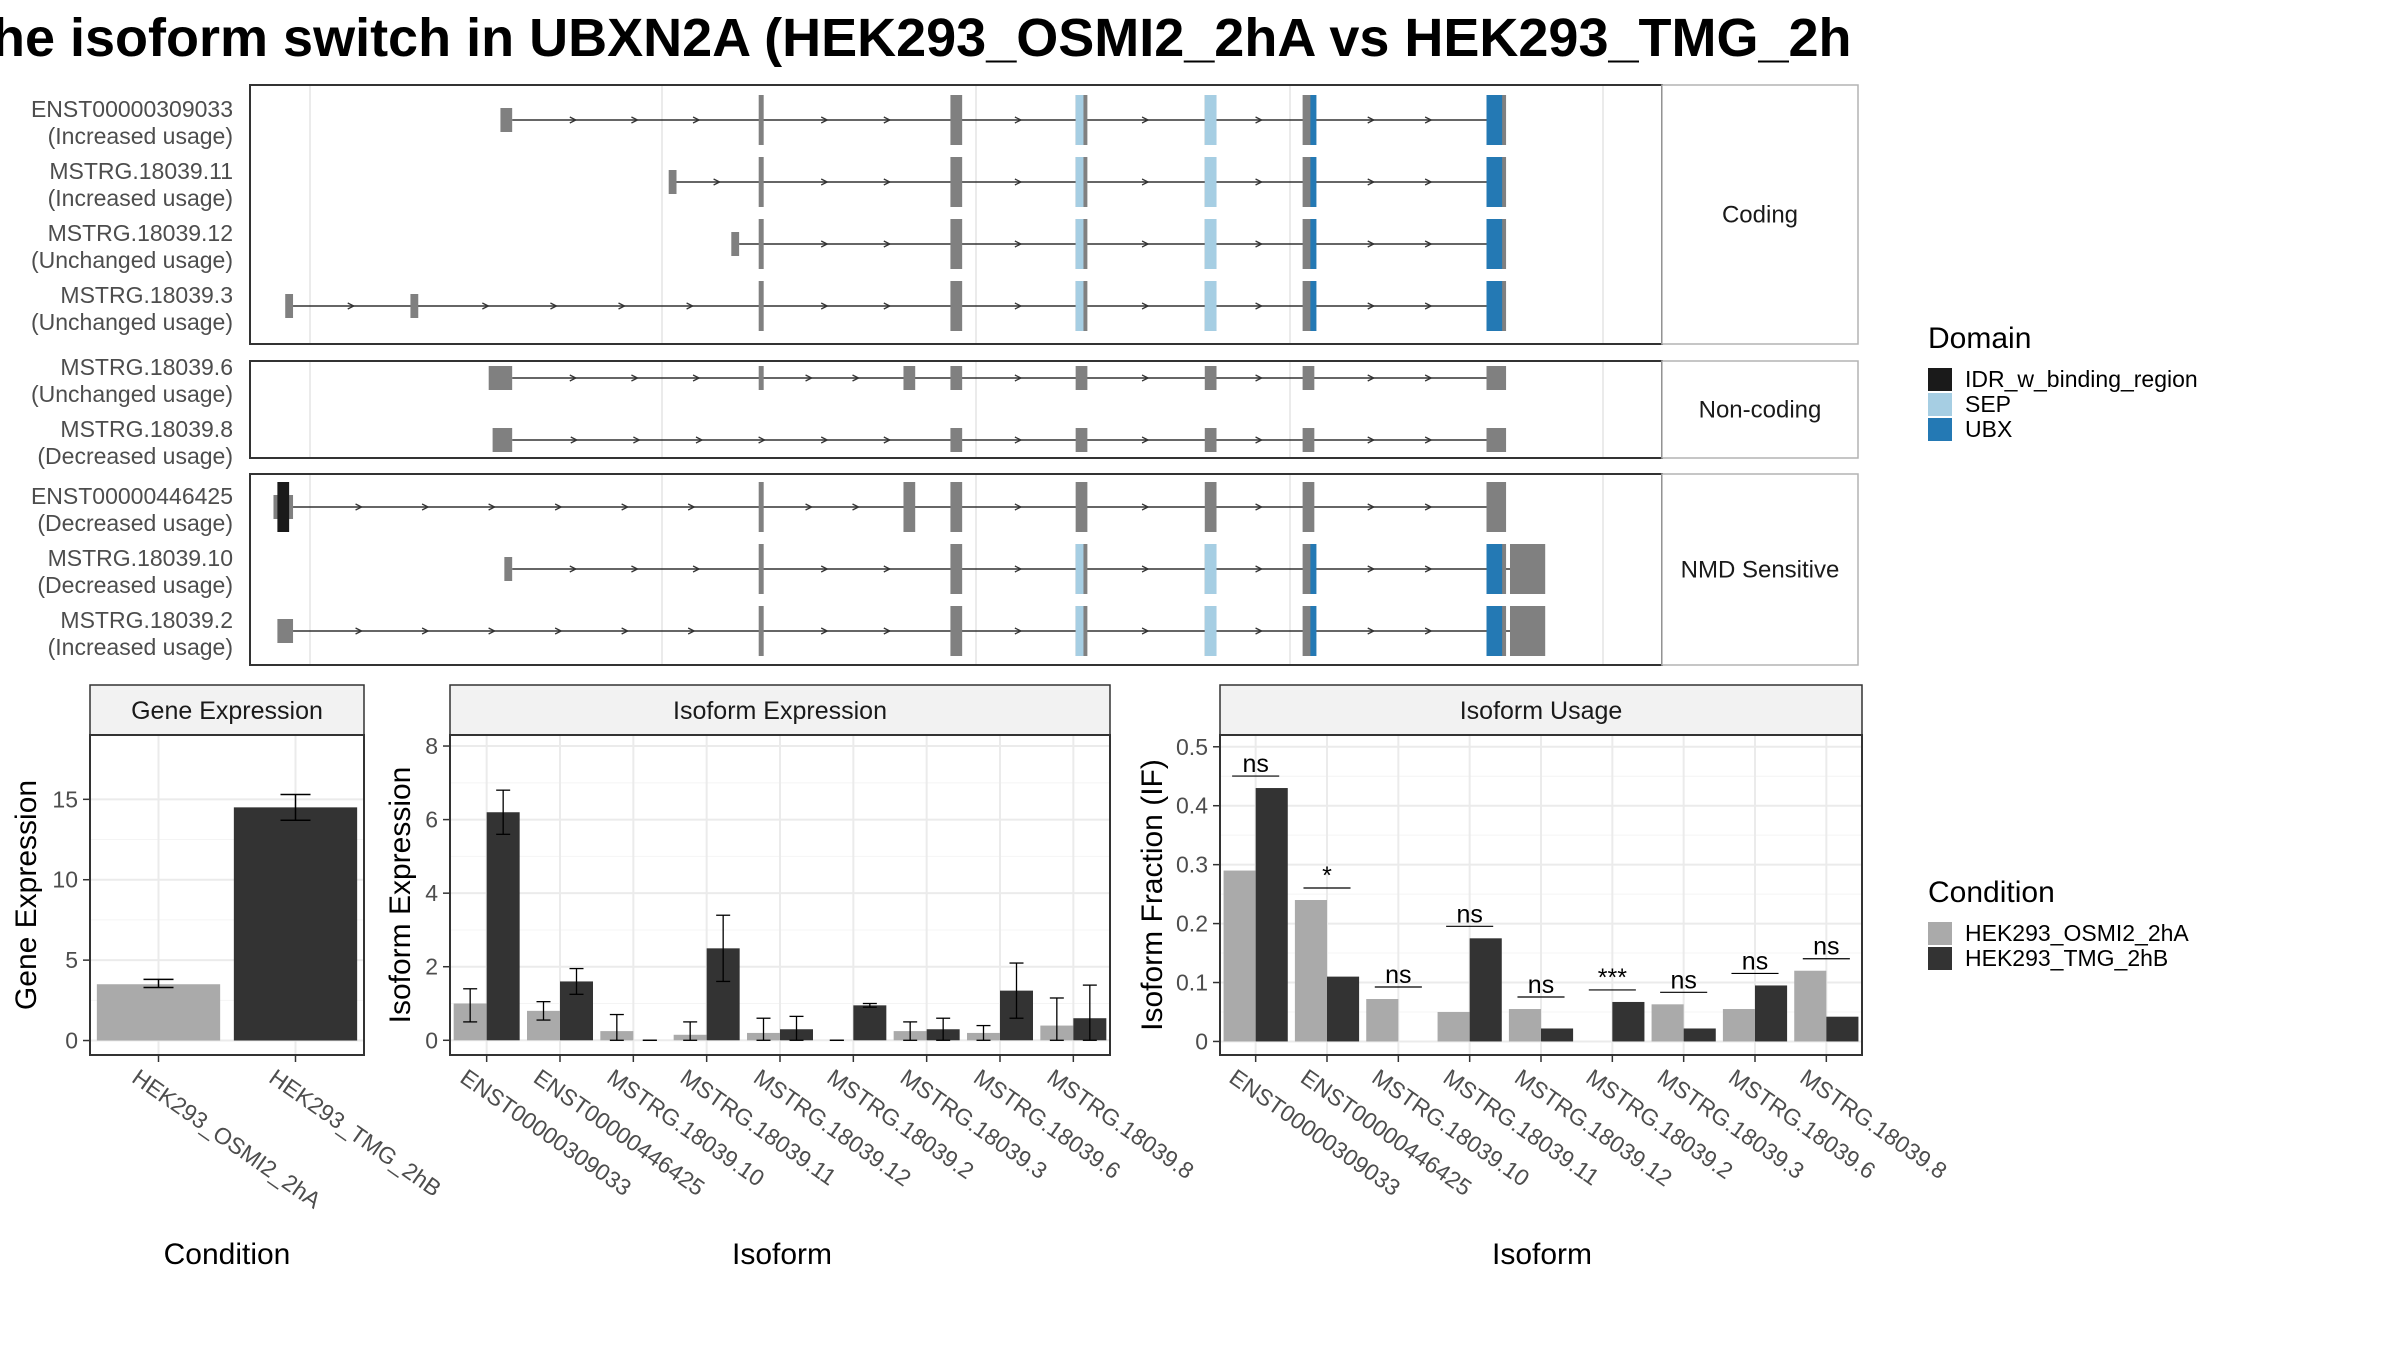 Image resolution: width=2400 pixels, height=1350 pixels. Describe the element at coordinates (1988, 404) in the screenshot. I see `domain-legend-label: SEP` at that location.